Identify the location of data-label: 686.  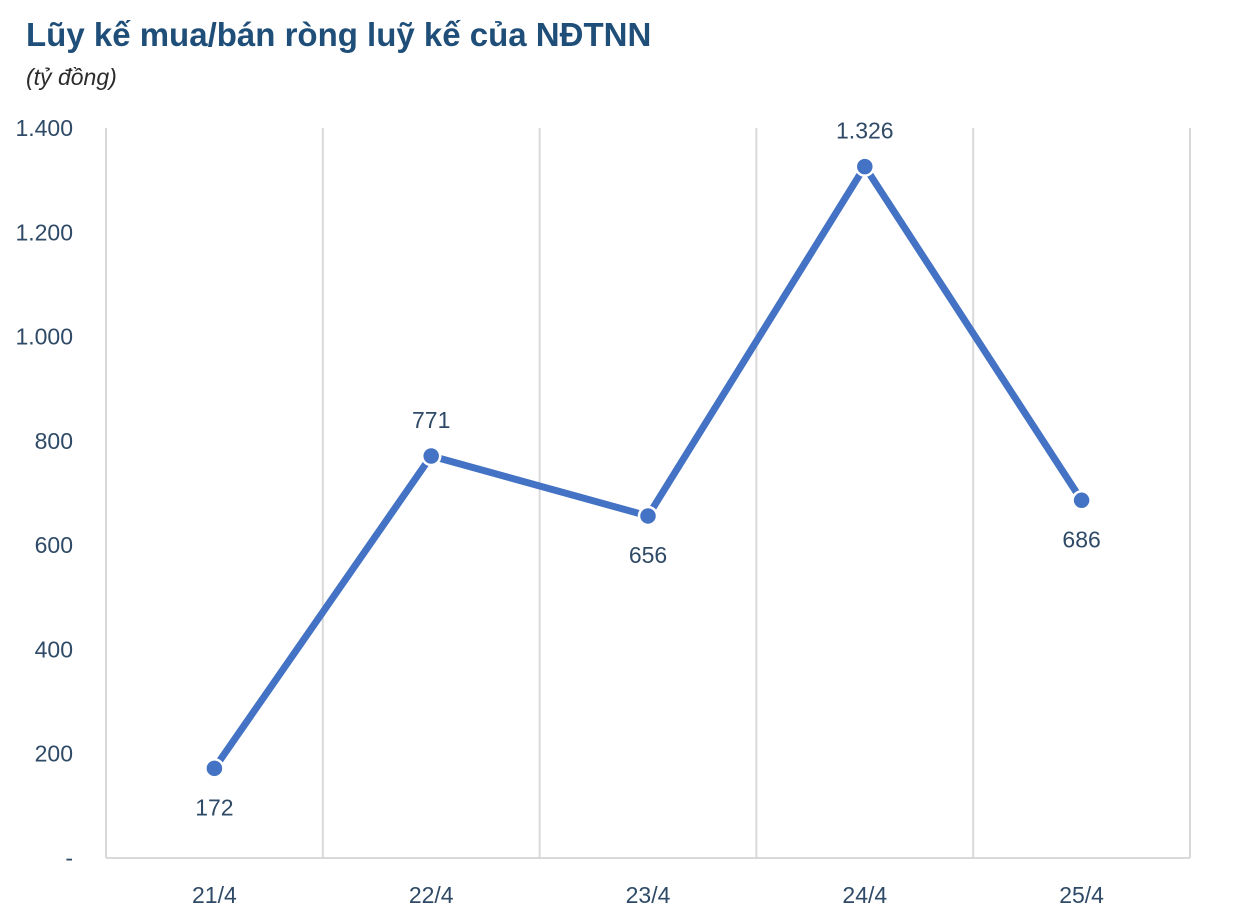
(1081, 539).